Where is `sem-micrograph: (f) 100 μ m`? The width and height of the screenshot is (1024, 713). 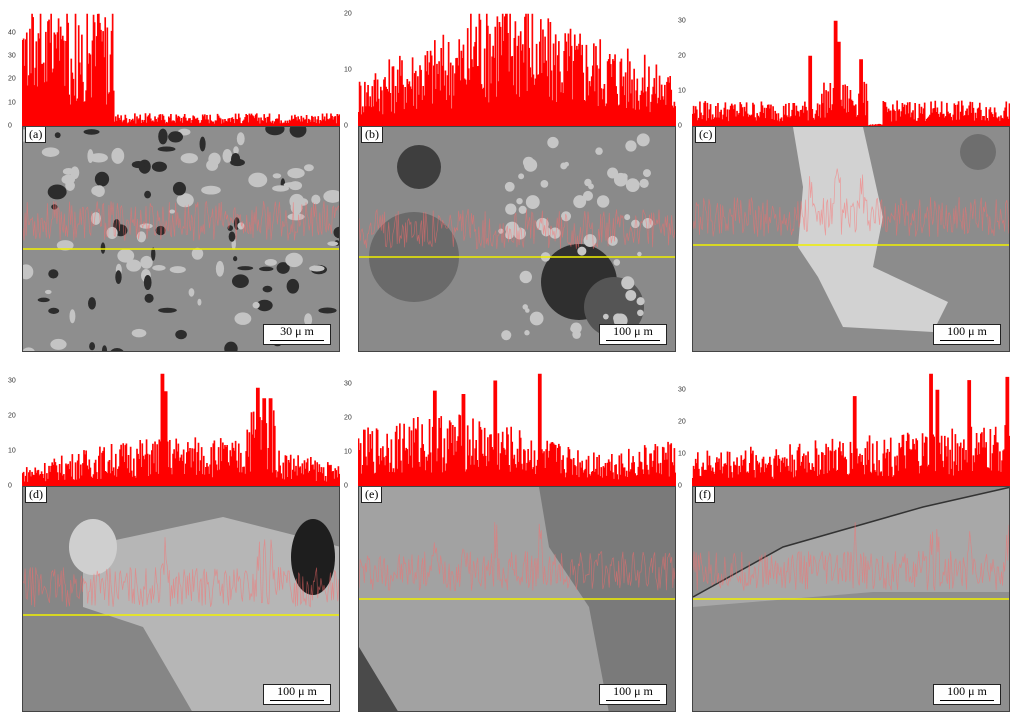 sem-micrograph: (f) 100 μ m is located at coordinates (851, 599).